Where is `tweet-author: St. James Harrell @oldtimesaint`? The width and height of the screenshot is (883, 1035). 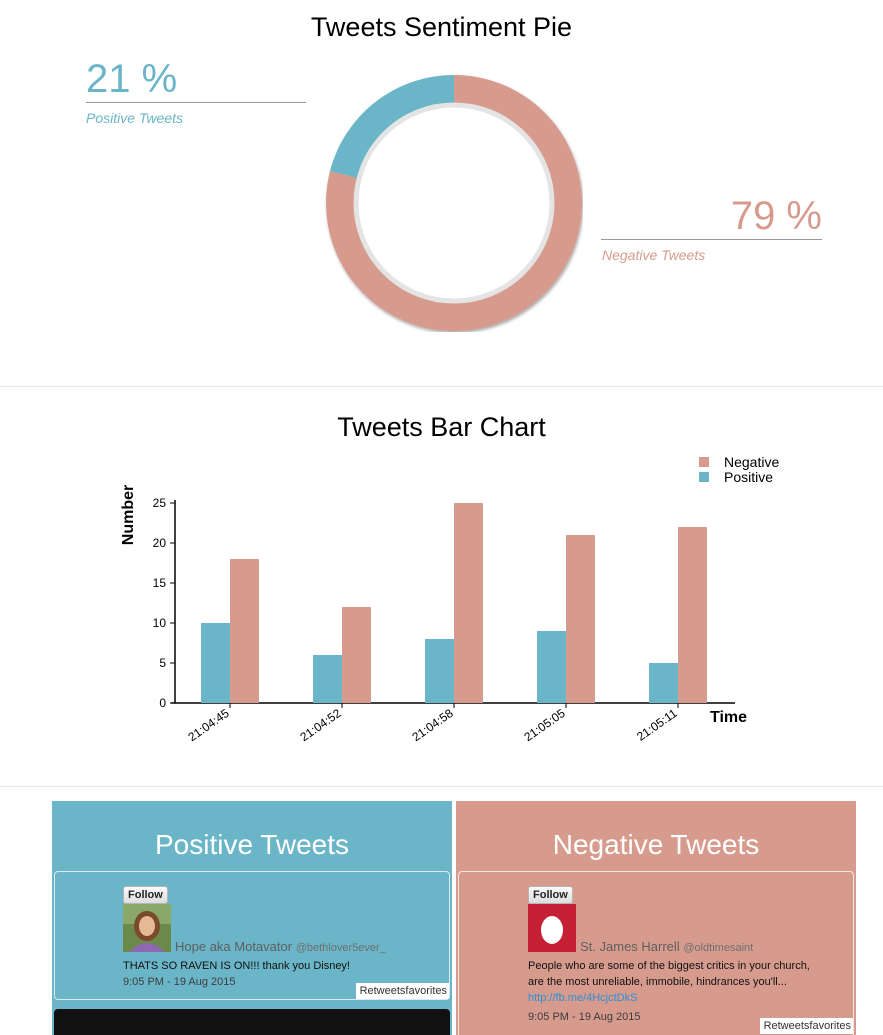
tweet-author: St. James Harrell @oldtimesaint is located at coordinates (666, 946).